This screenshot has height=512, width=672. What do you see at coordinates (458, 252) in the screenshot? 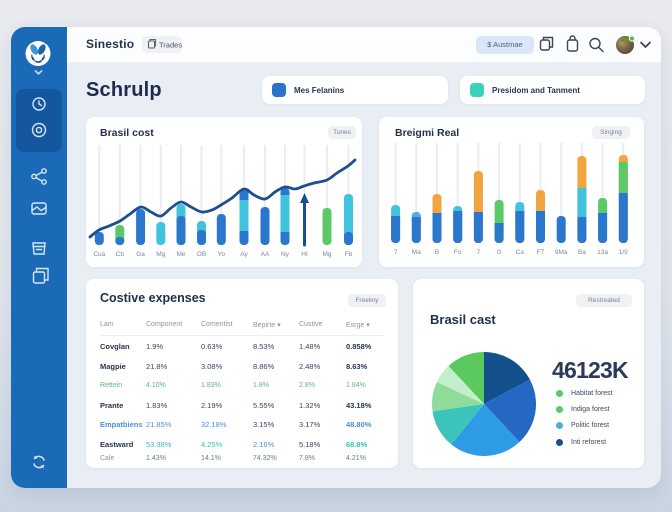
I see `svg-text: Fo` at bounding box center [458, 252].